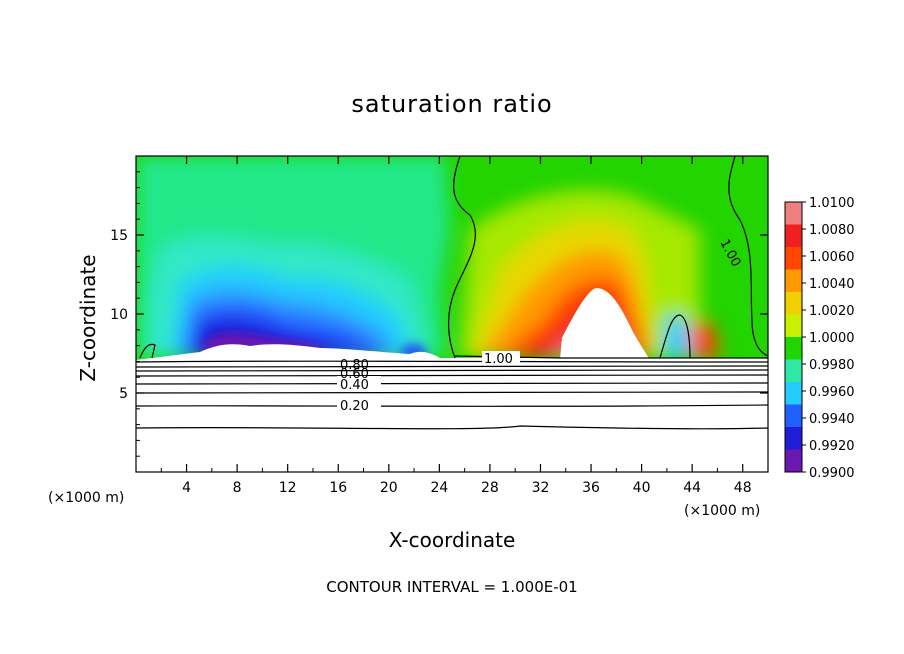 The image size is (904, 654). I want to click on x-tick-label-6: 28, so click(490, 488).